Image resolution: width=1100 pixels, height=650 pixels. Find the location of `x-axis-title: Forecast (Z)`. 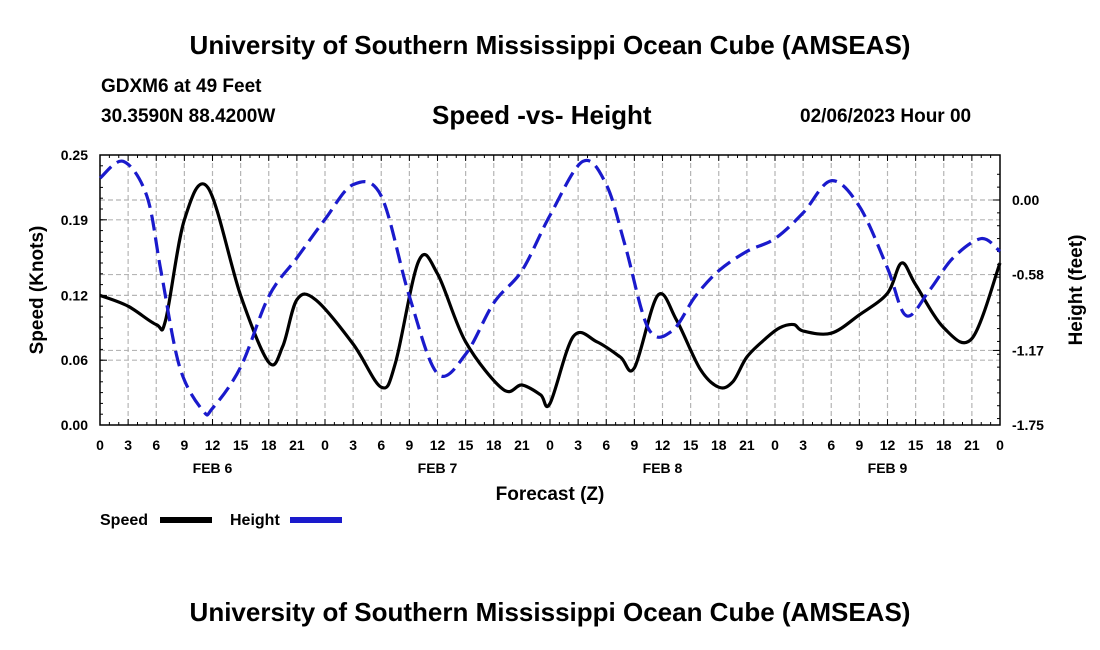

x-axis-title: Forecast (Z) is located at coordinates (550, 494).